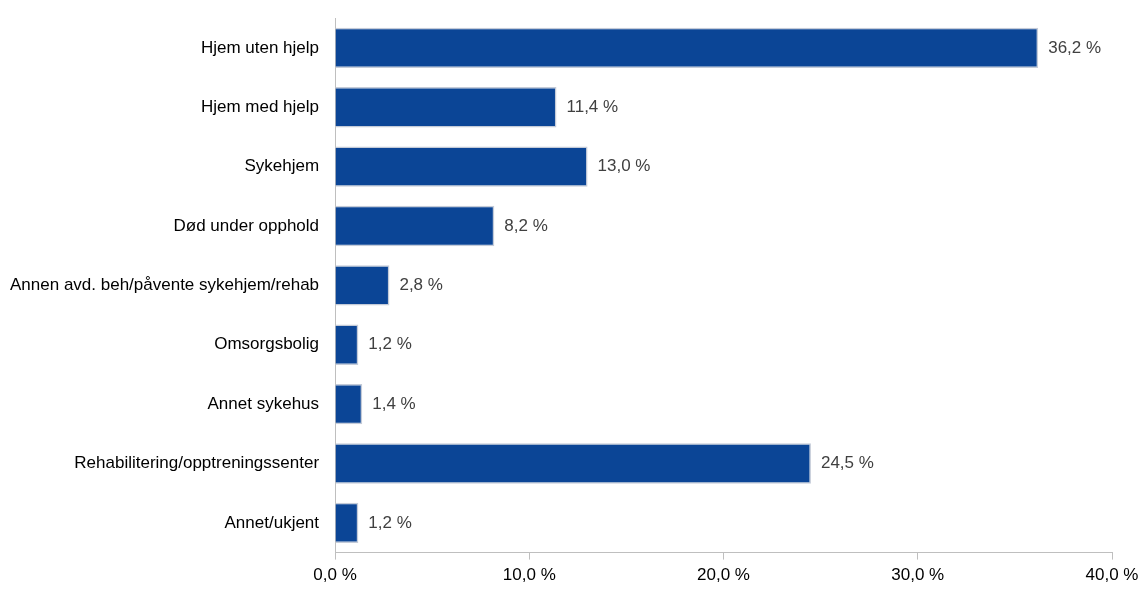 The image size is (1148, 594). I want to click on data-label: 13,0 %, so click(624, 166).